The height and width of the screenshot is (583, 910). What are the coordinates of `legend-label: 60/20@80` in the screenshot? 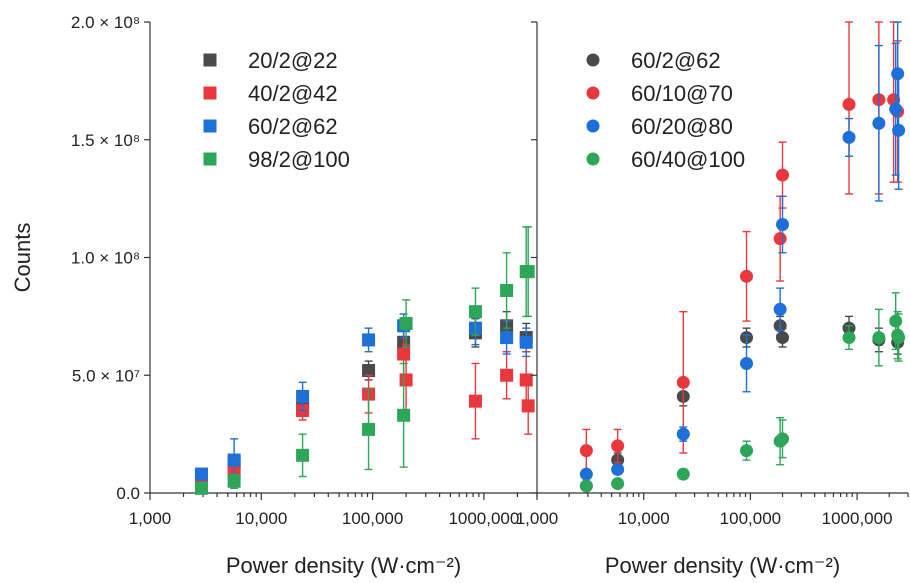 It's located at (682, 126).